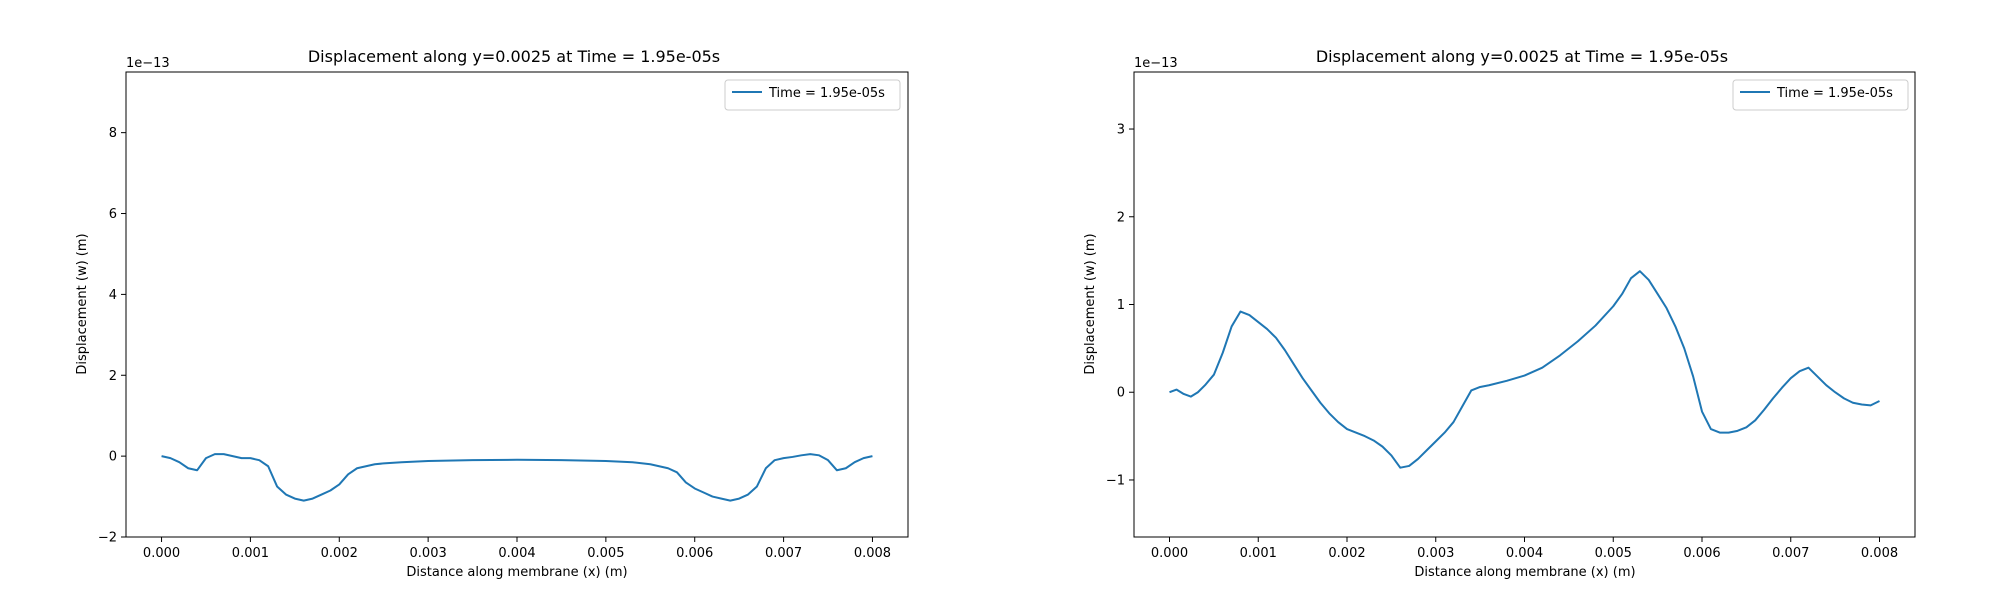 This screenshot has height=600, width=2000. I want to click on y-tick-label: 6, so click(113, 214).